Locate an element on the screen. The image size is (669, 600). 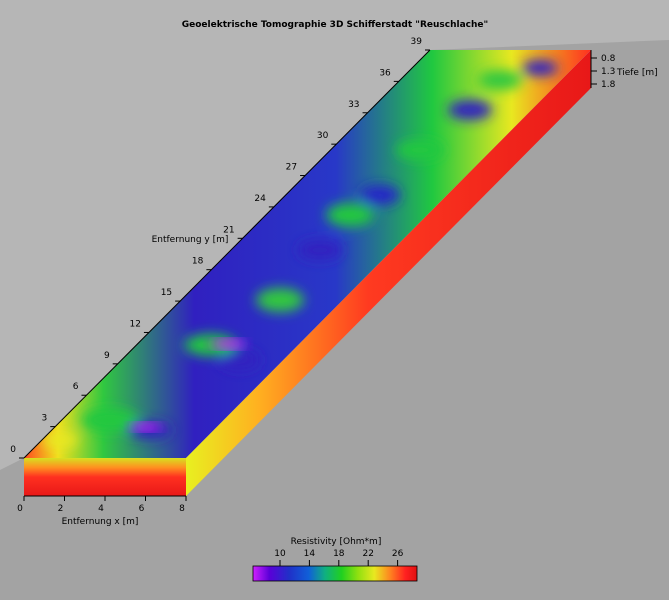
colorbar-tick-label: 26 is located at coordinates (398, 554).